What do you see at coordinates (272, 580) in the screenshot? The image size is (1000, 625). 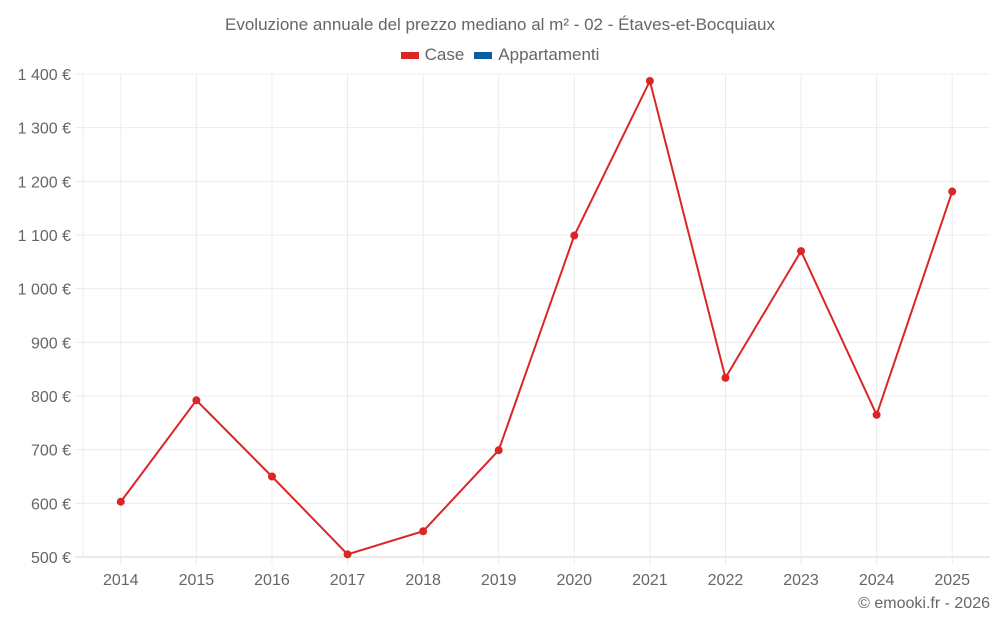 I see `x-tick-label: 2016` at bounding box center [272, 580].